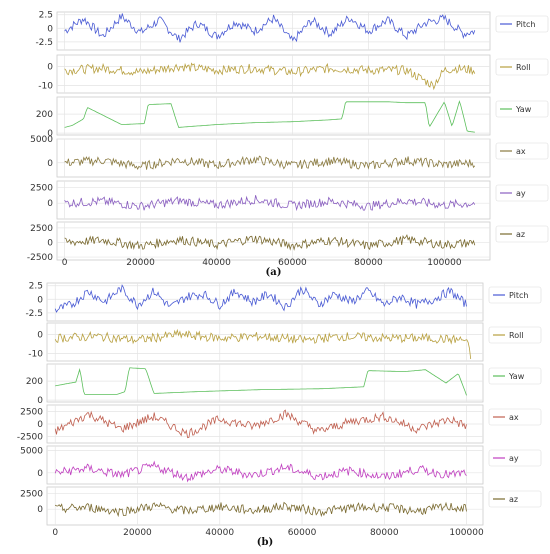 Image resolution: width=550 pixels, height=554 pixels. What do you see at coordinates (274, 272) in the screenshot?
I see `panel-caption: (a)` at bounding box center [274, 272].